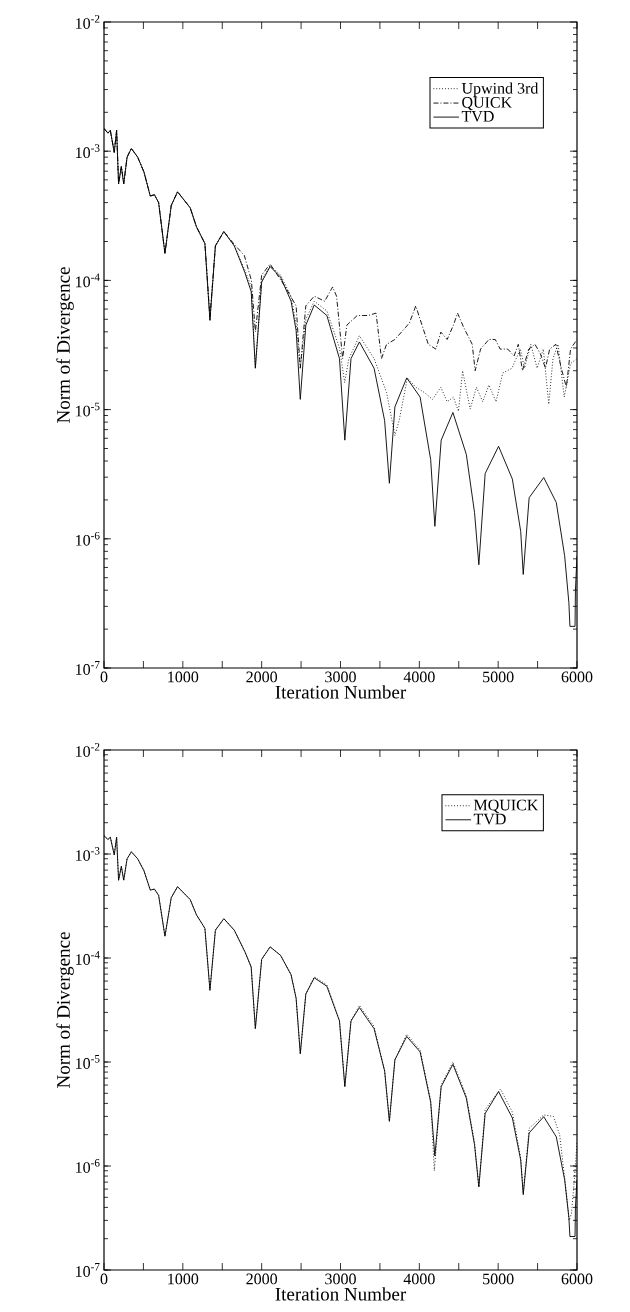  Describe the element at coordinates (506, 806) in the screenshot. I see `legend-label: MQUICK` at that location.